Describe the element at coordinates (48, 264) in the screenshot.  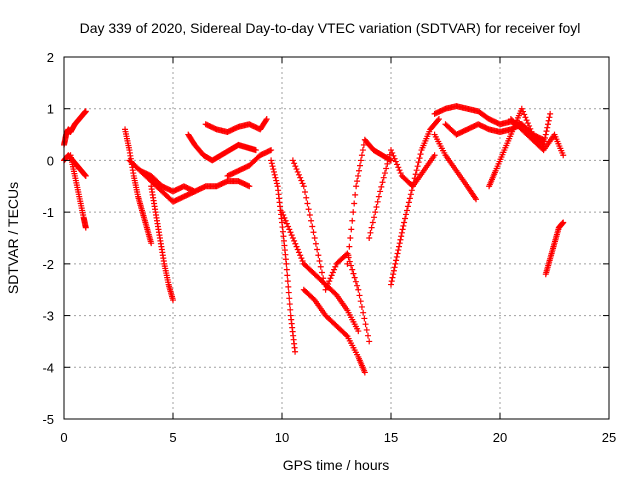
I see `y-tick-label: -2` at that location.